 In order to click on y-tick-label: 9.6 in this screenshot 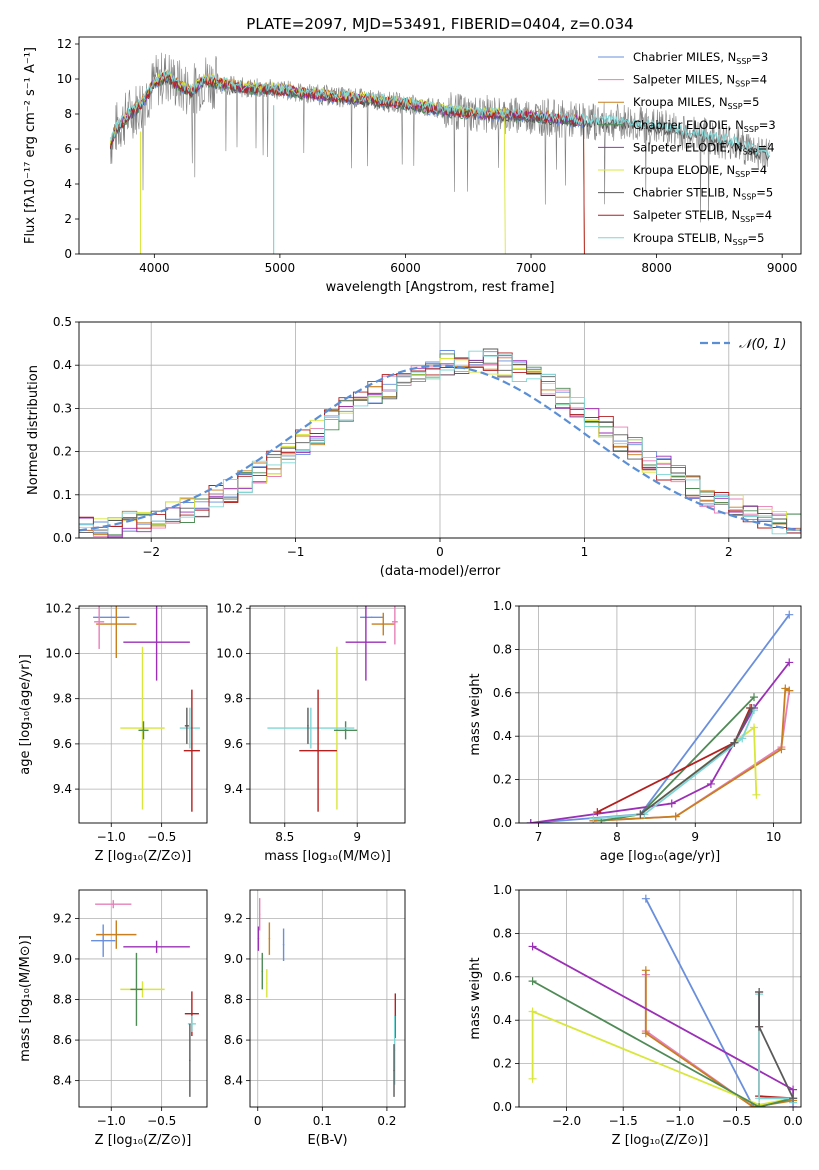, I will do `click(62, 744)`.